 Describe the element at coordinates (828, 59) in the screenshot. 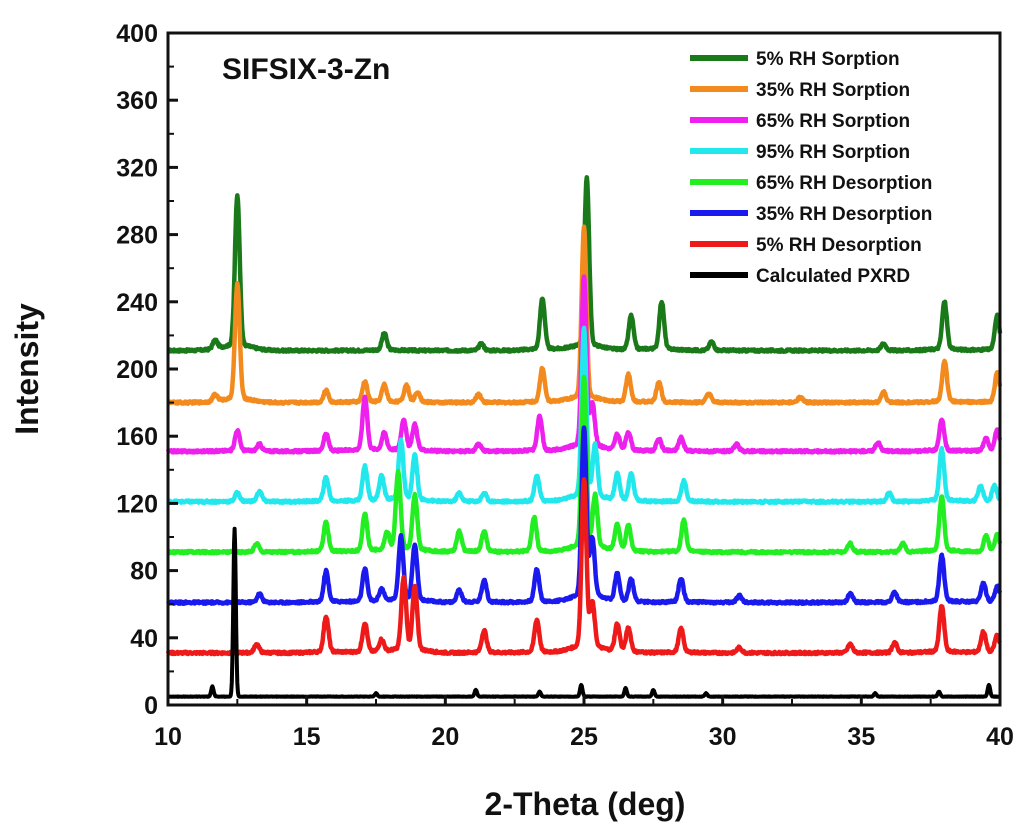

I see `legend-label: 5% RH Sorption` at that location.